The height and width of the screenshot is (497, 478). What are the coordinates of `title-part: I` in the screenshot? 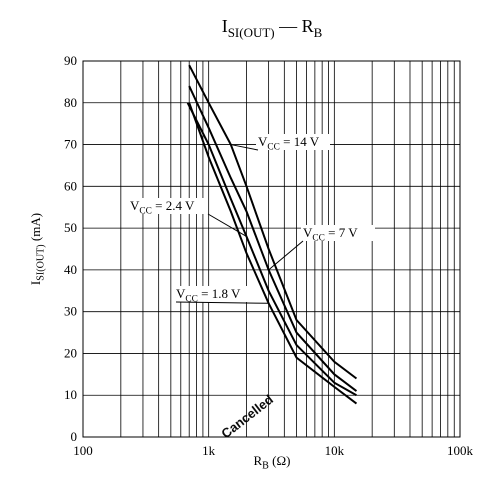 It's located at (225, 26).